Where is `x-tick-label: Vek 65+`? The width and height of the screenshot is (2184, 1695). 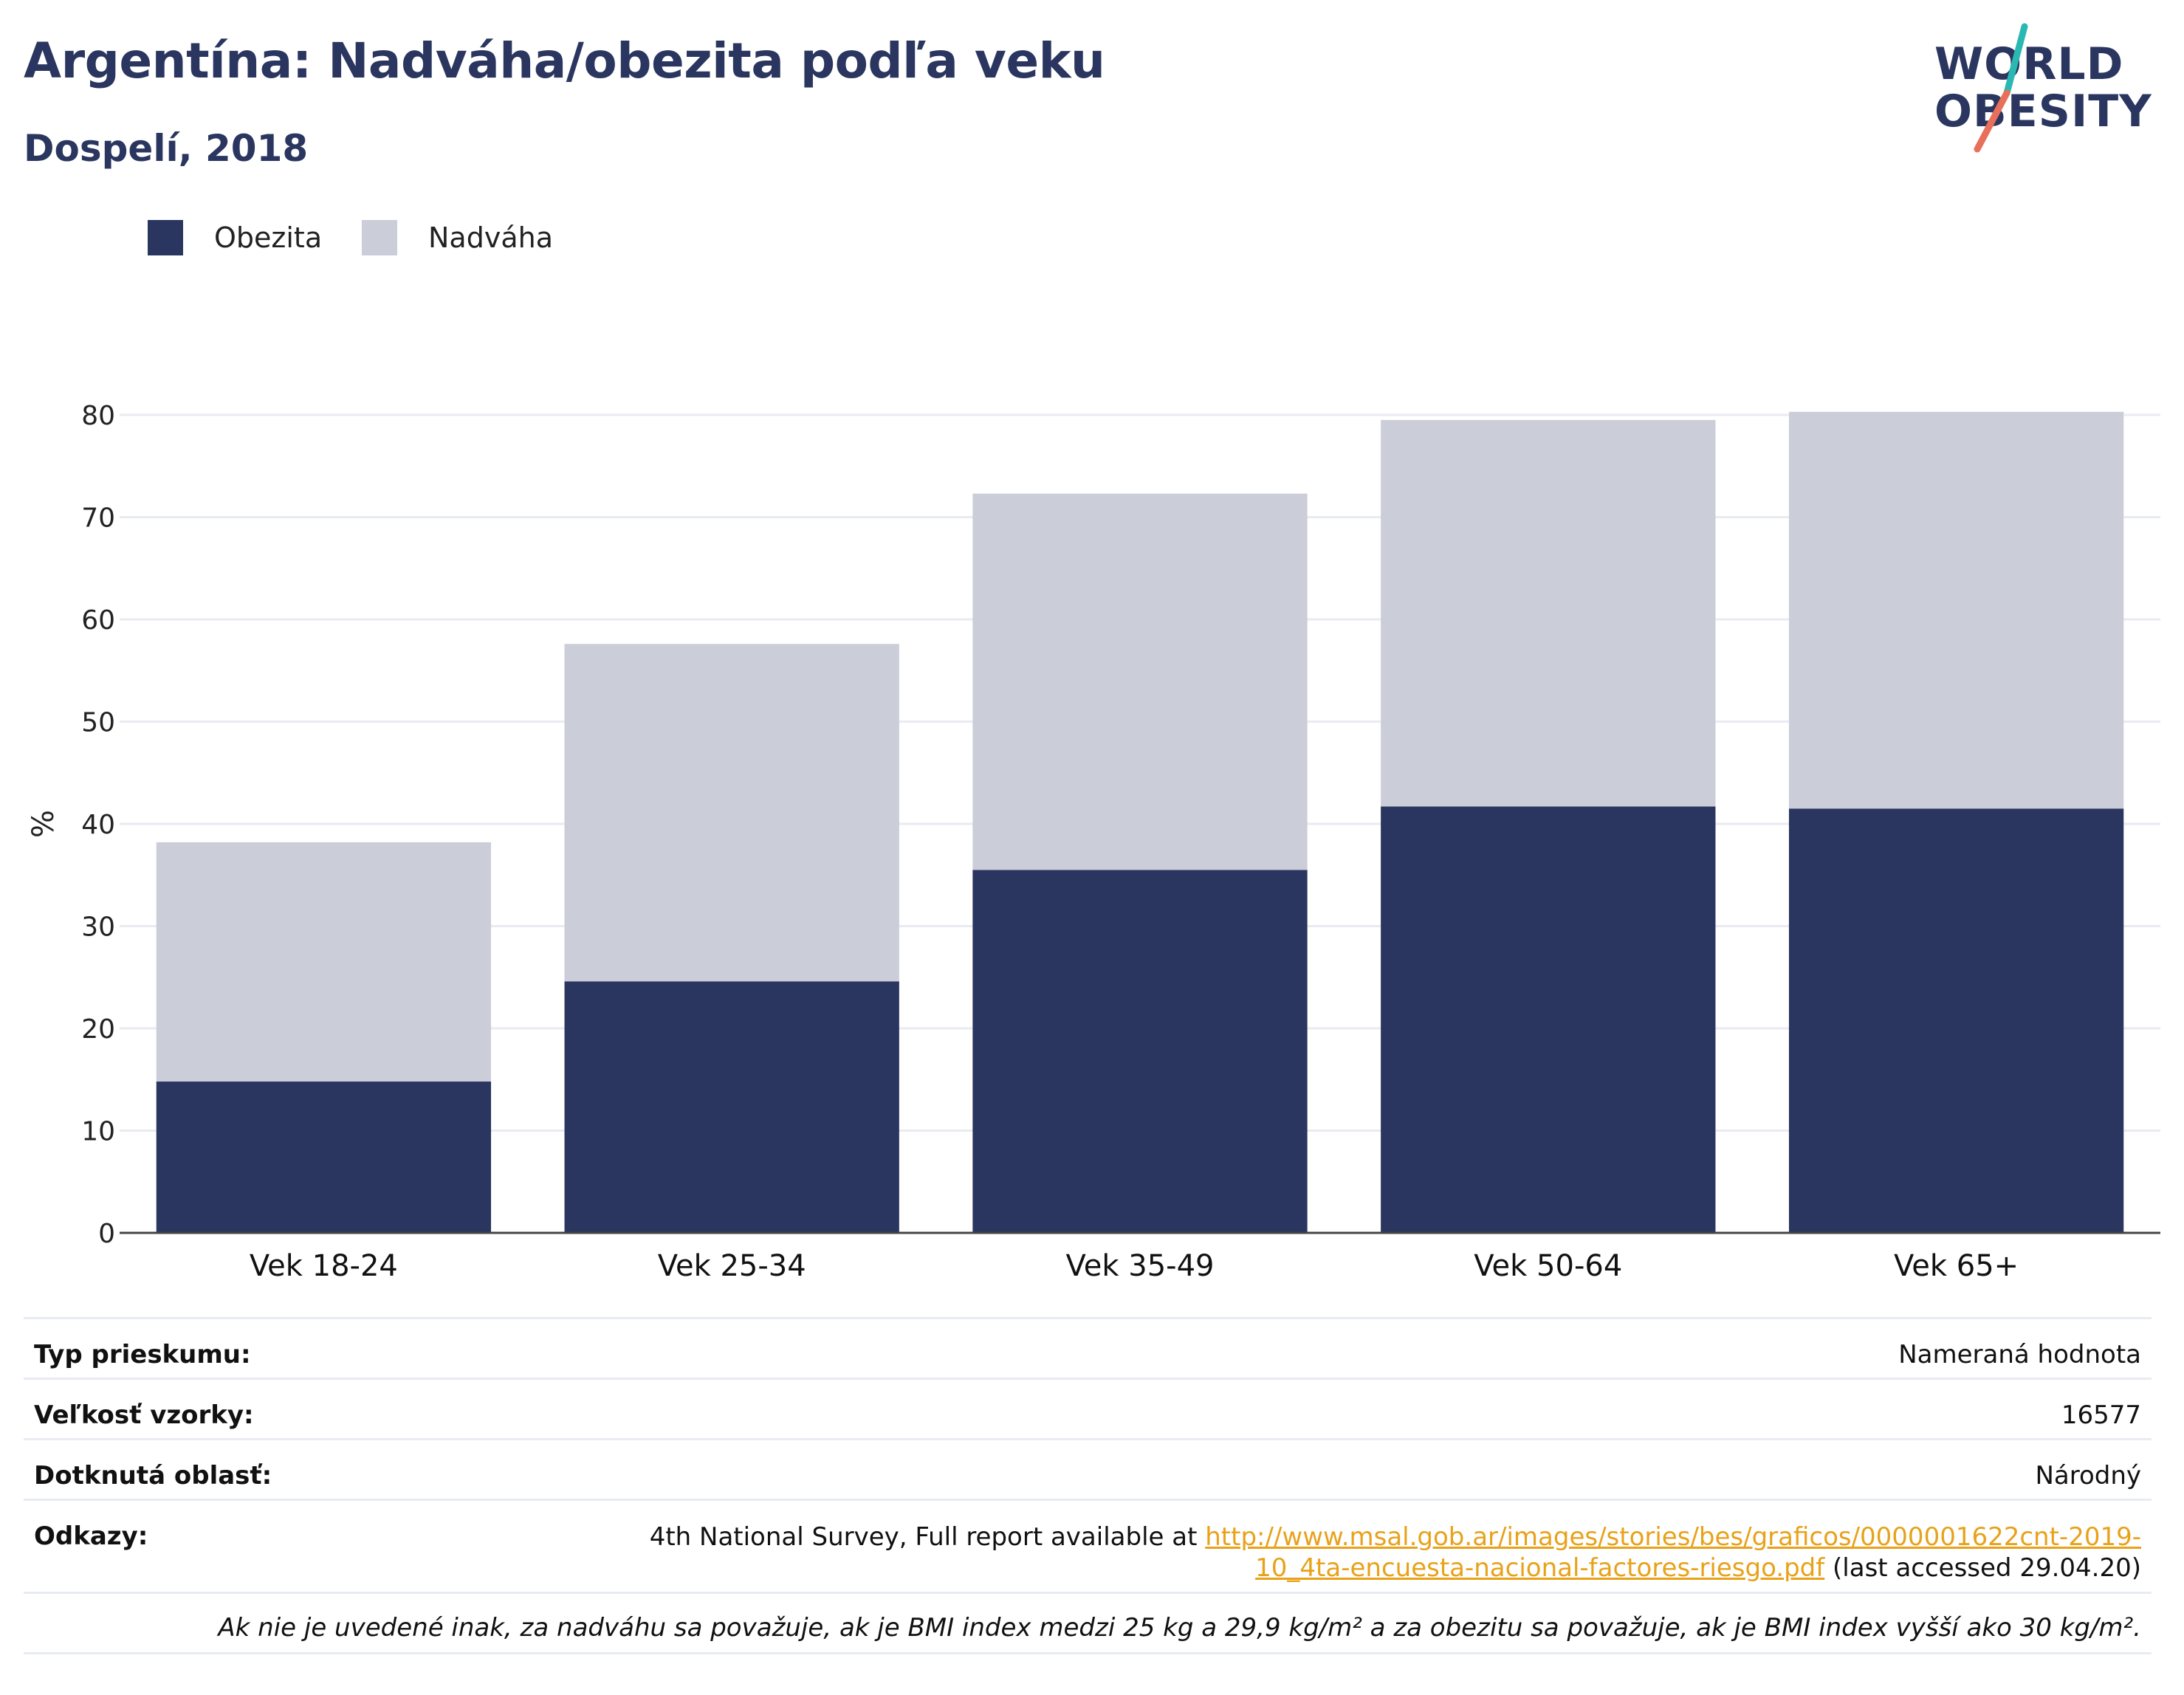
x-tick-label: Vek 65+ is located at coordinates (1957, 1266).